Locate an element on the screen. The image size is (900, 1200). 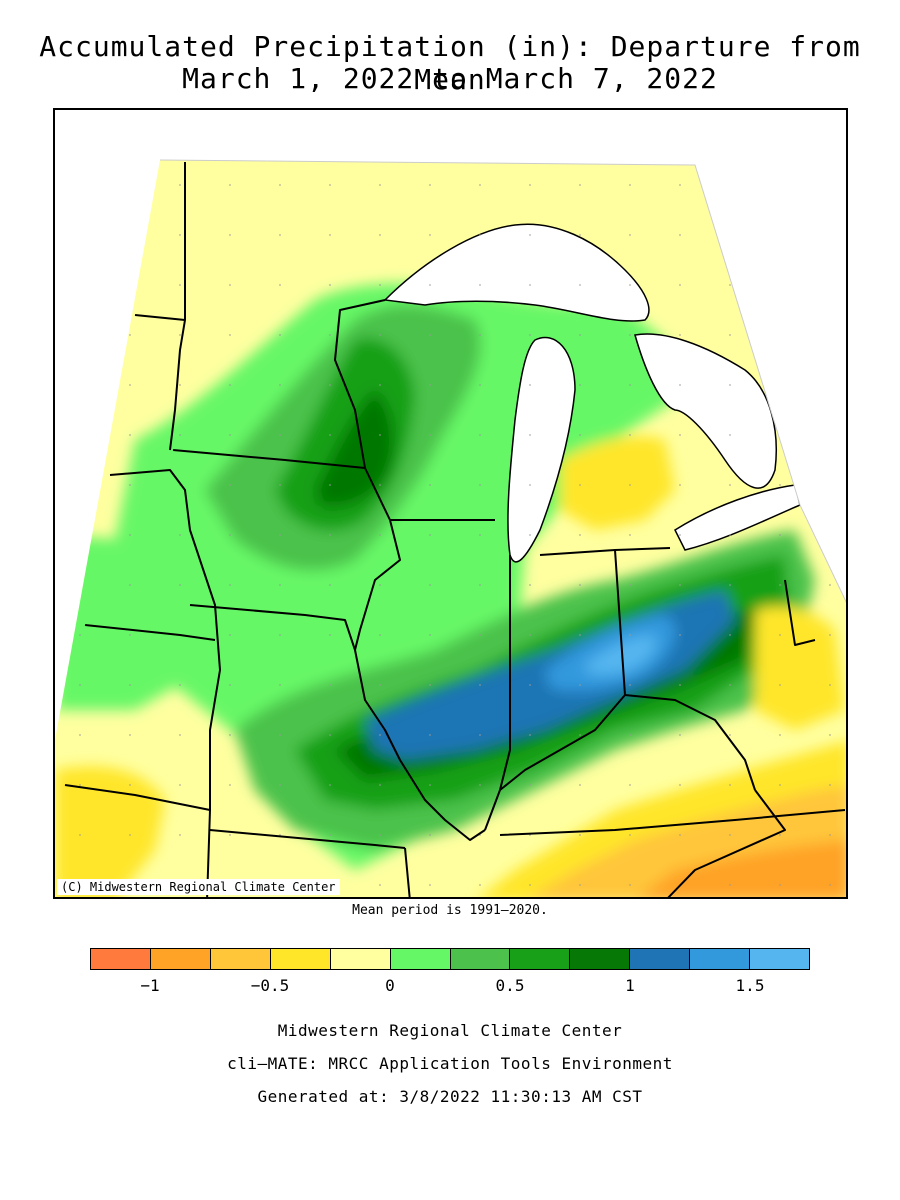
mean-period-note: Mean period is 1991–2020. is located at coordinates (450, 910).